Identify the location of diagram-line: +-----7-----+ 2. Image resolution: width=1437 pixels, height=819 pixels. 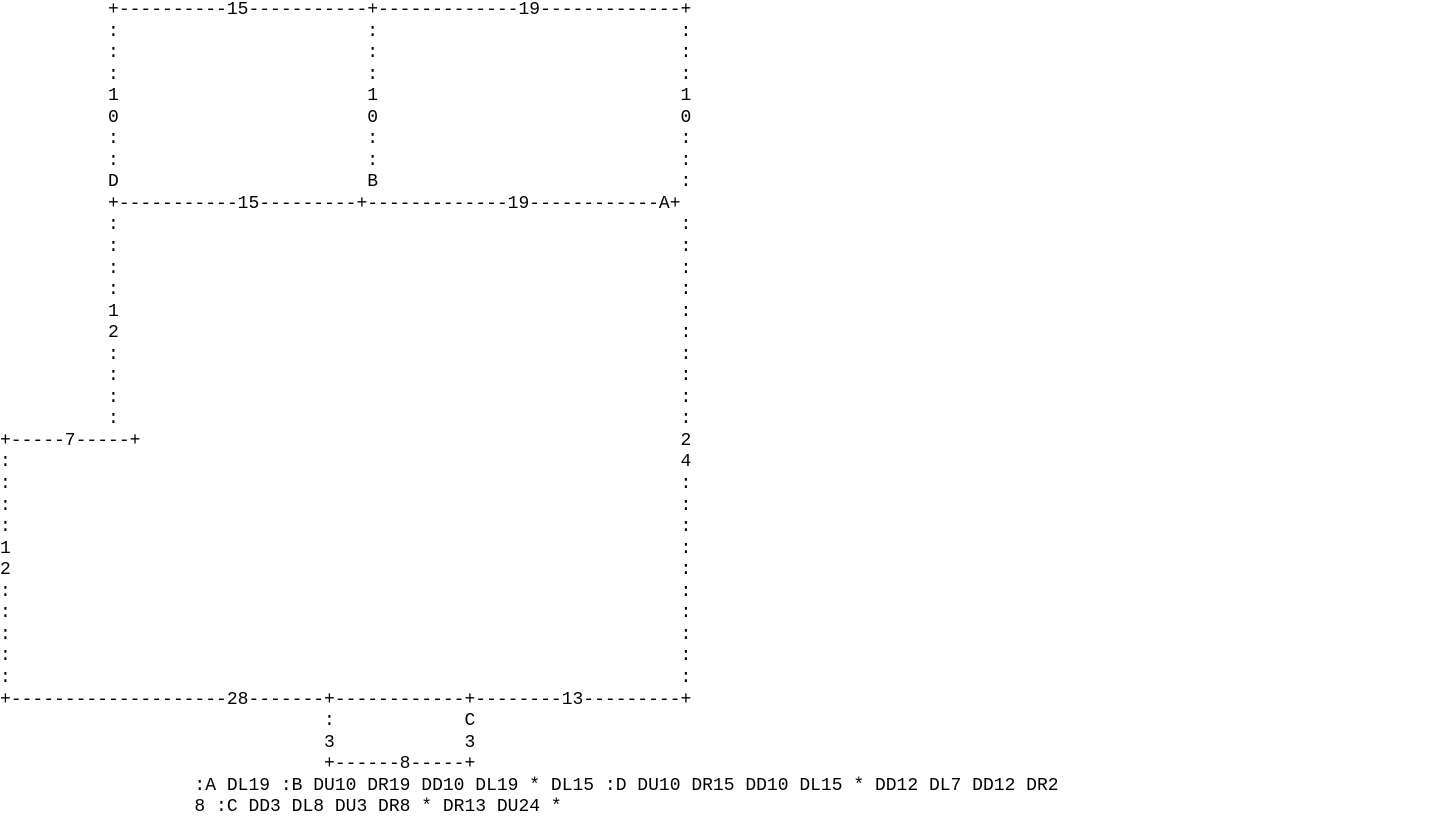
(346, 440).